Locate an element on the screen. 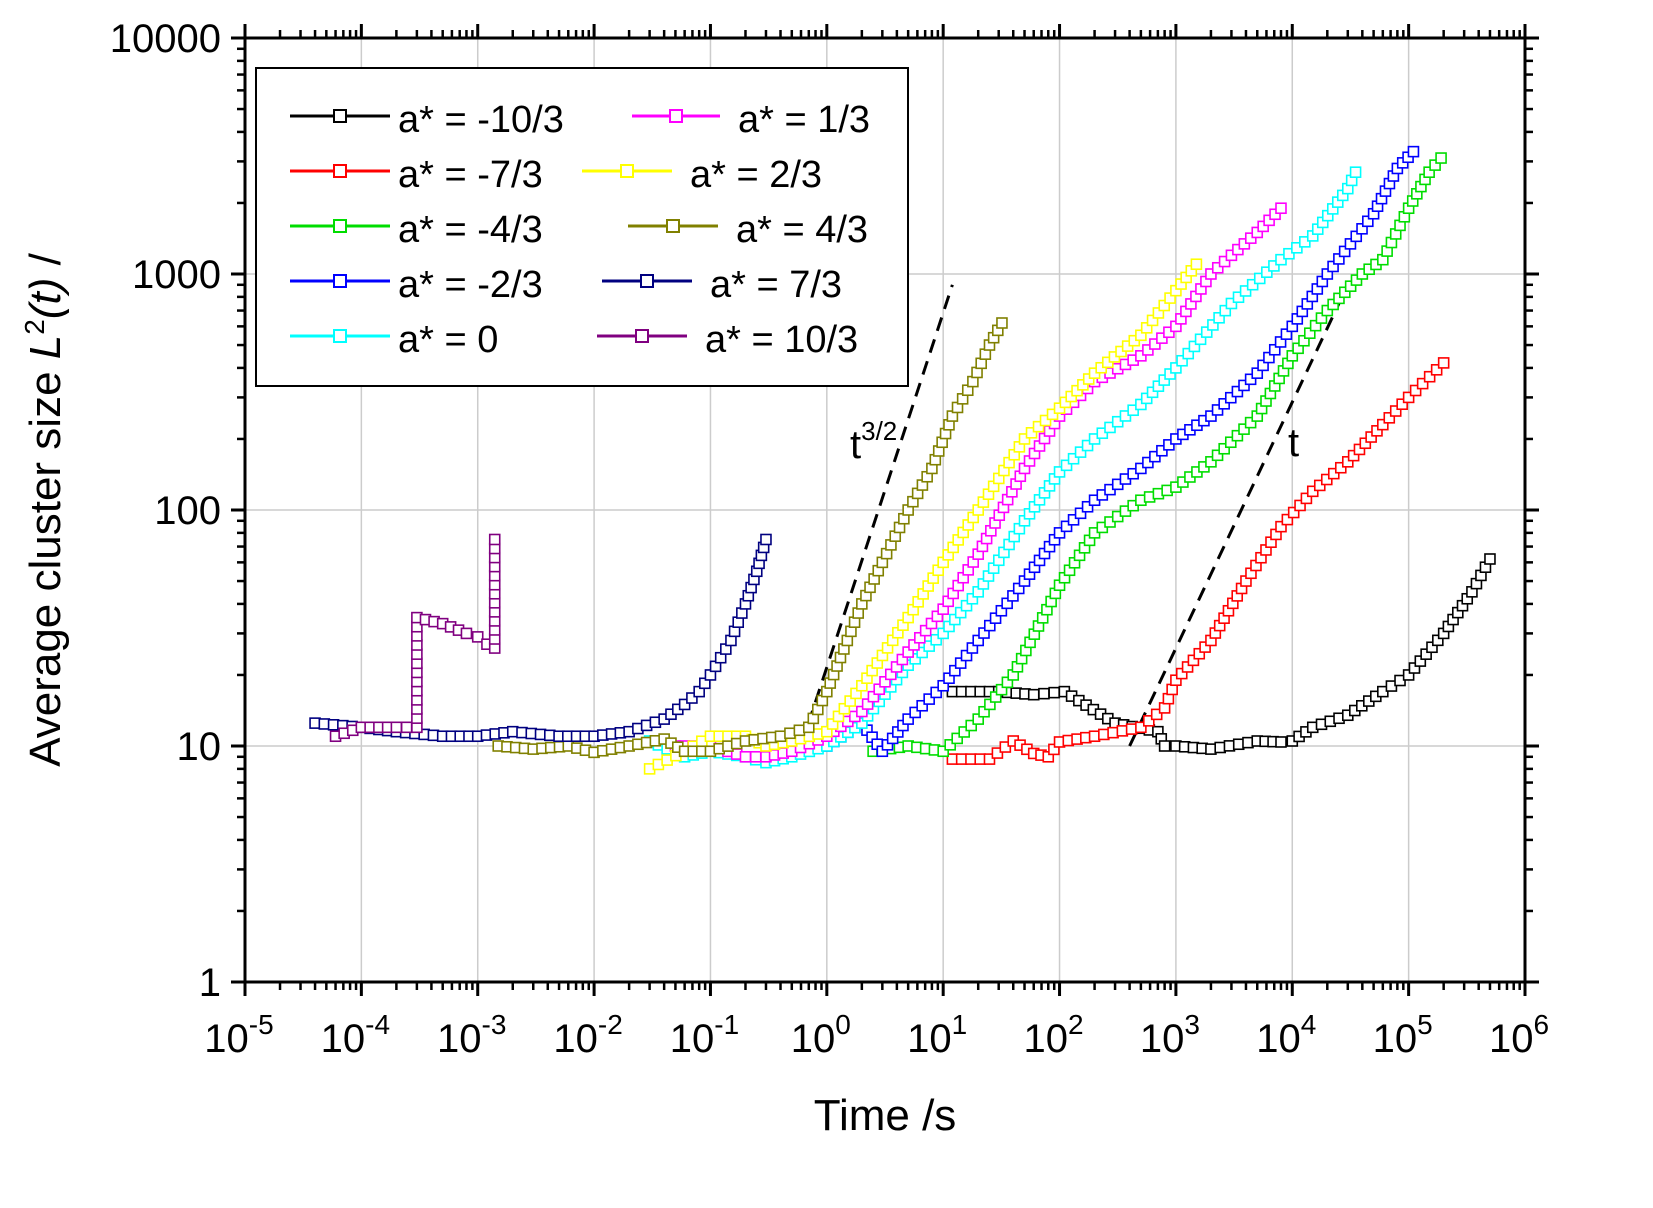 The height and width of the screenshot is (1208, 1653). legend-entry: a* = -2/3 is located at coordinates (416, 285).